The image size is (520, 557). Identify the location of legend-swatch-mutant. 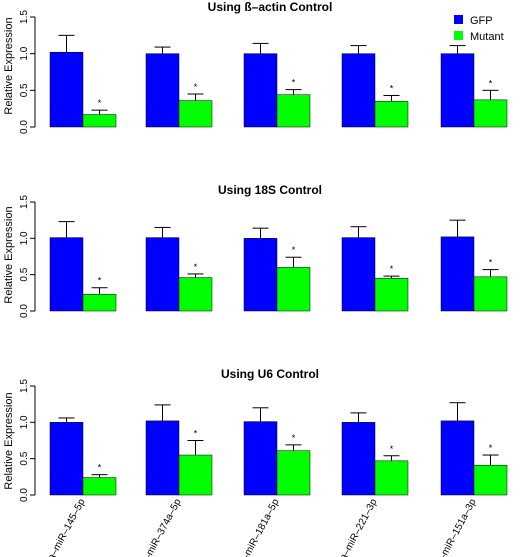
(458, 35).